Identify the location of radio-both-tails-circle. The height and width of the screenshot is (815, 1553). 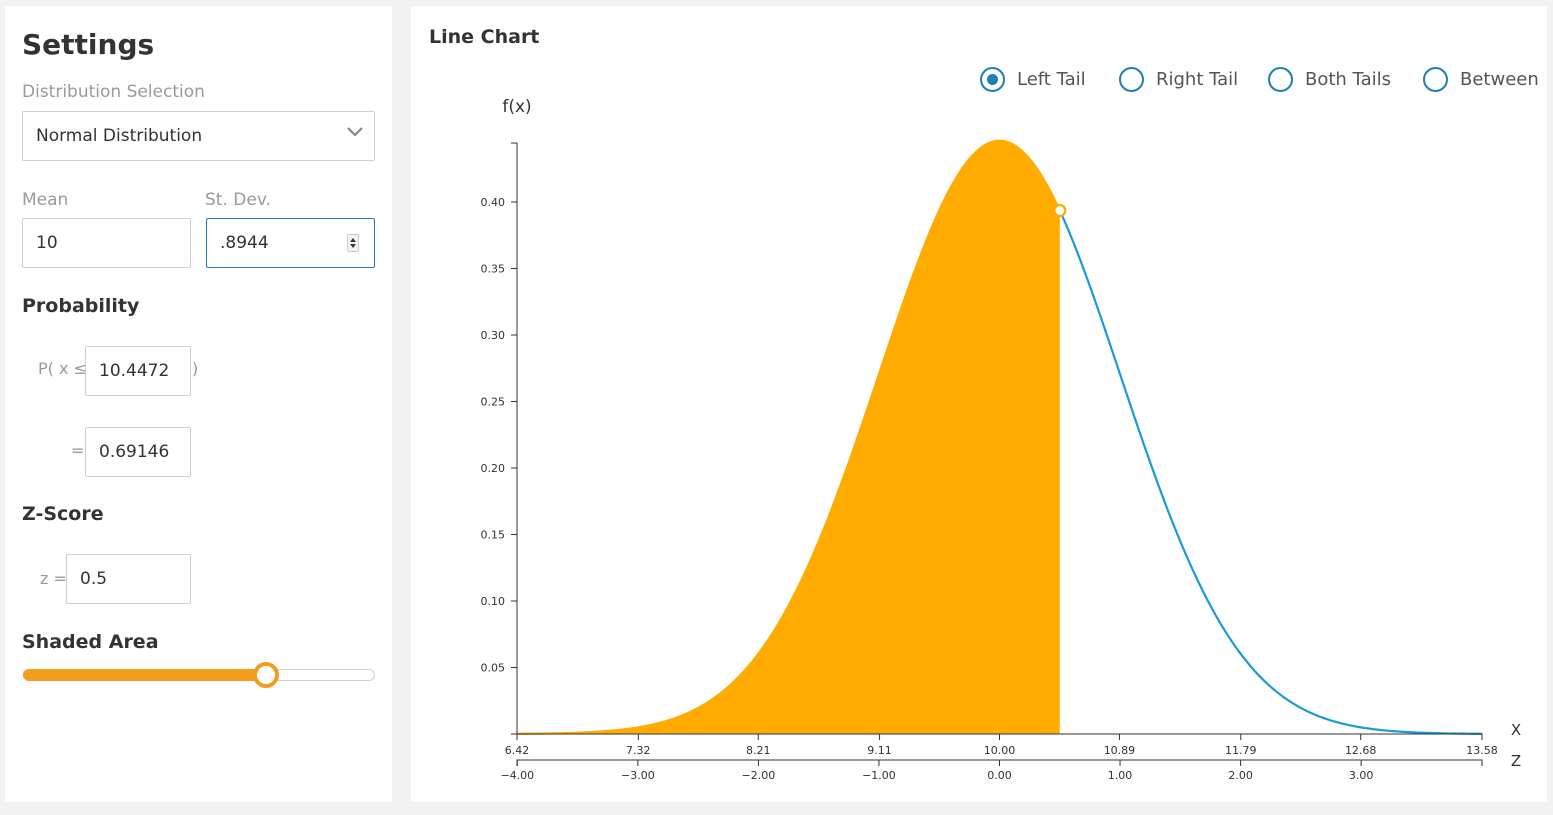
(1280, 79).